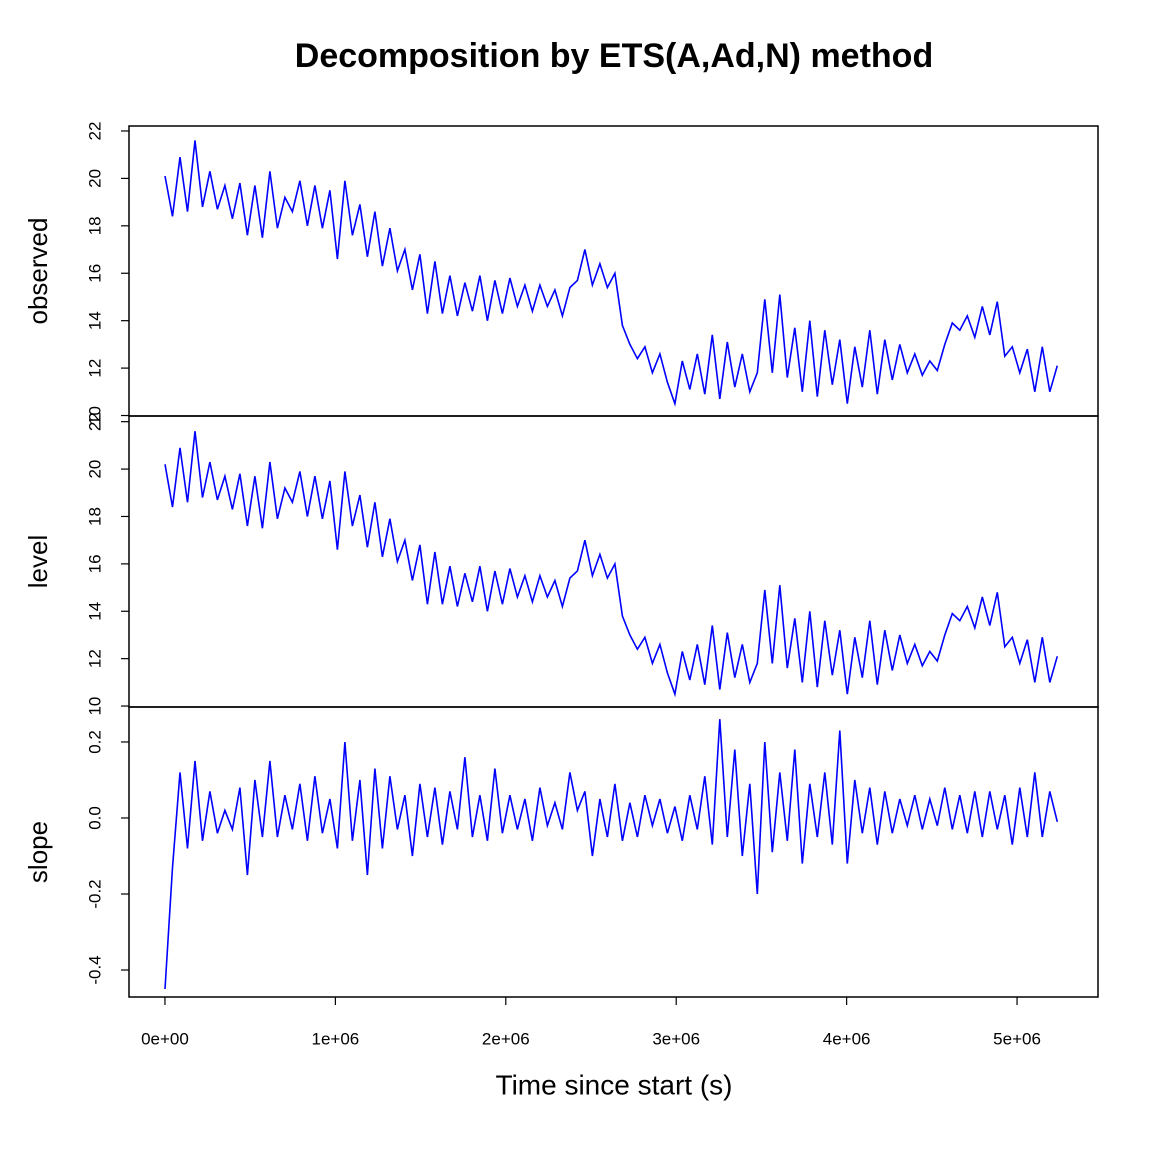 The height and width of the screenshot is (1152, 1152). Describe the element at coordinates (676, 1038) in the screenshot. I see `x-tick-label: 3e+06` at that location.